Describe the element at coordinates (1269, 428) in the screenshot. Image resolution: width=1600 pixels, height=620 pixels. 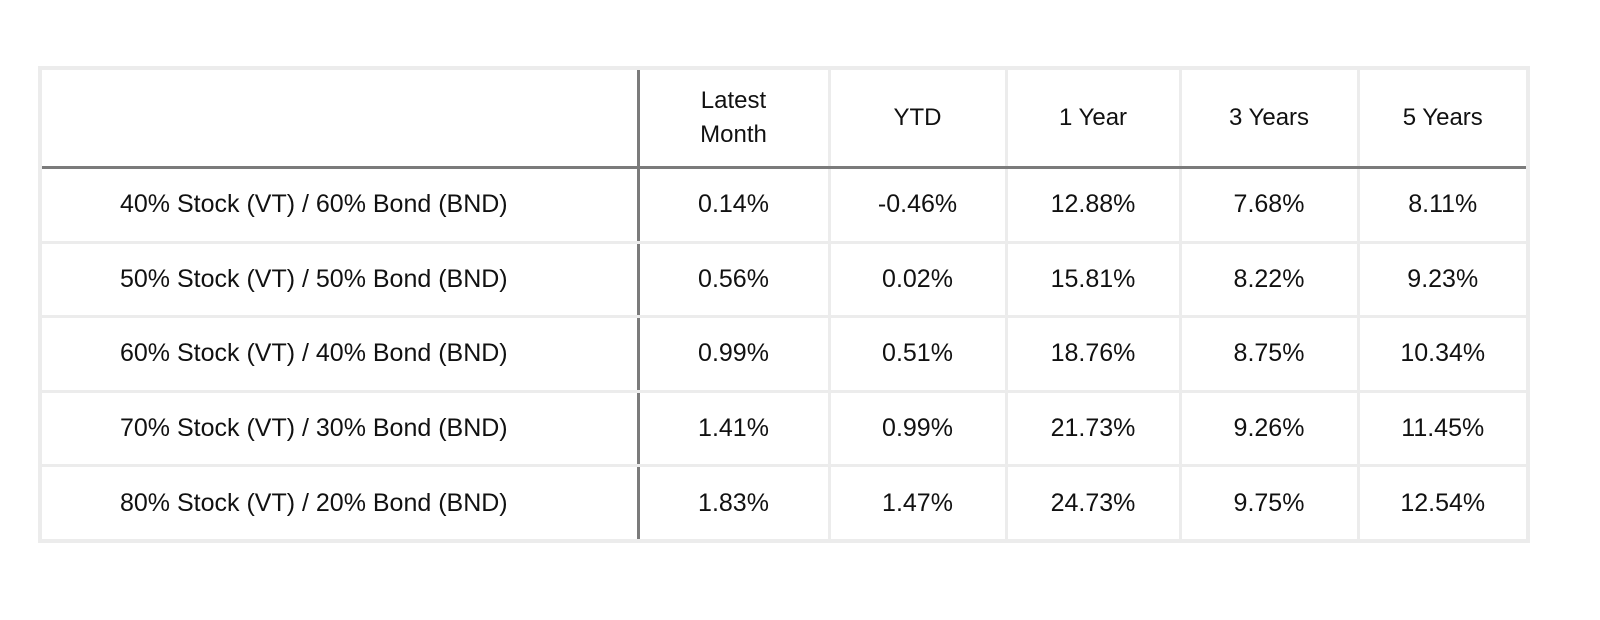
I see `3-years-value: 9.26%` at that location.